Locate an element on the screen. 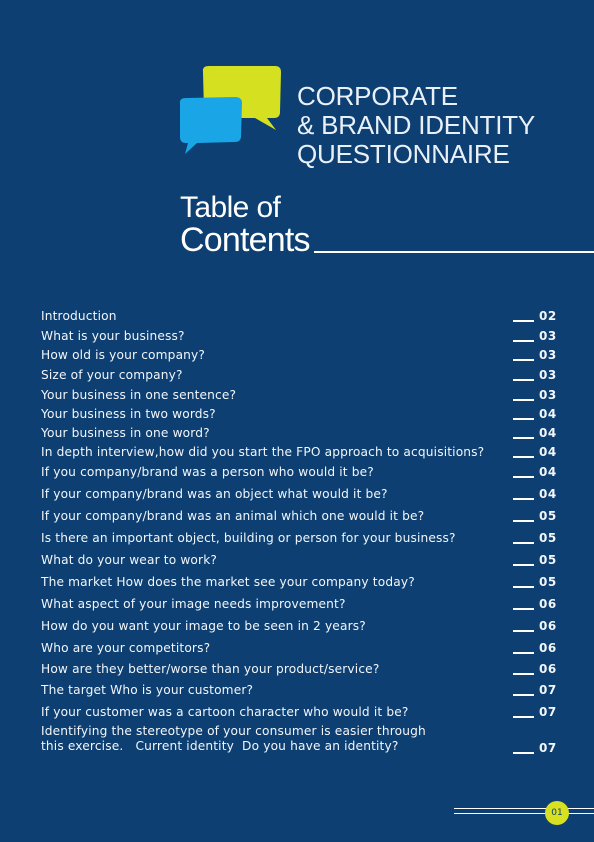 The height and width of the screenshot is (842, 594). toc-heading: Table of Contents is located at coordinates (245, 224).